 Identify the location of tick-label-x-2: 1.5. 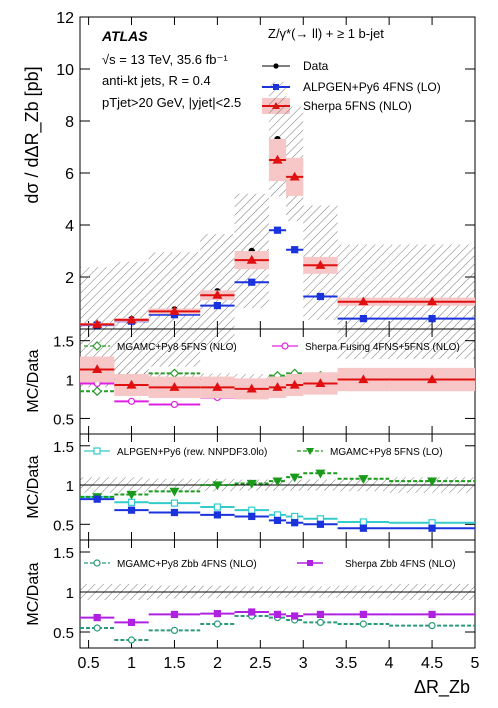
(174, 663).